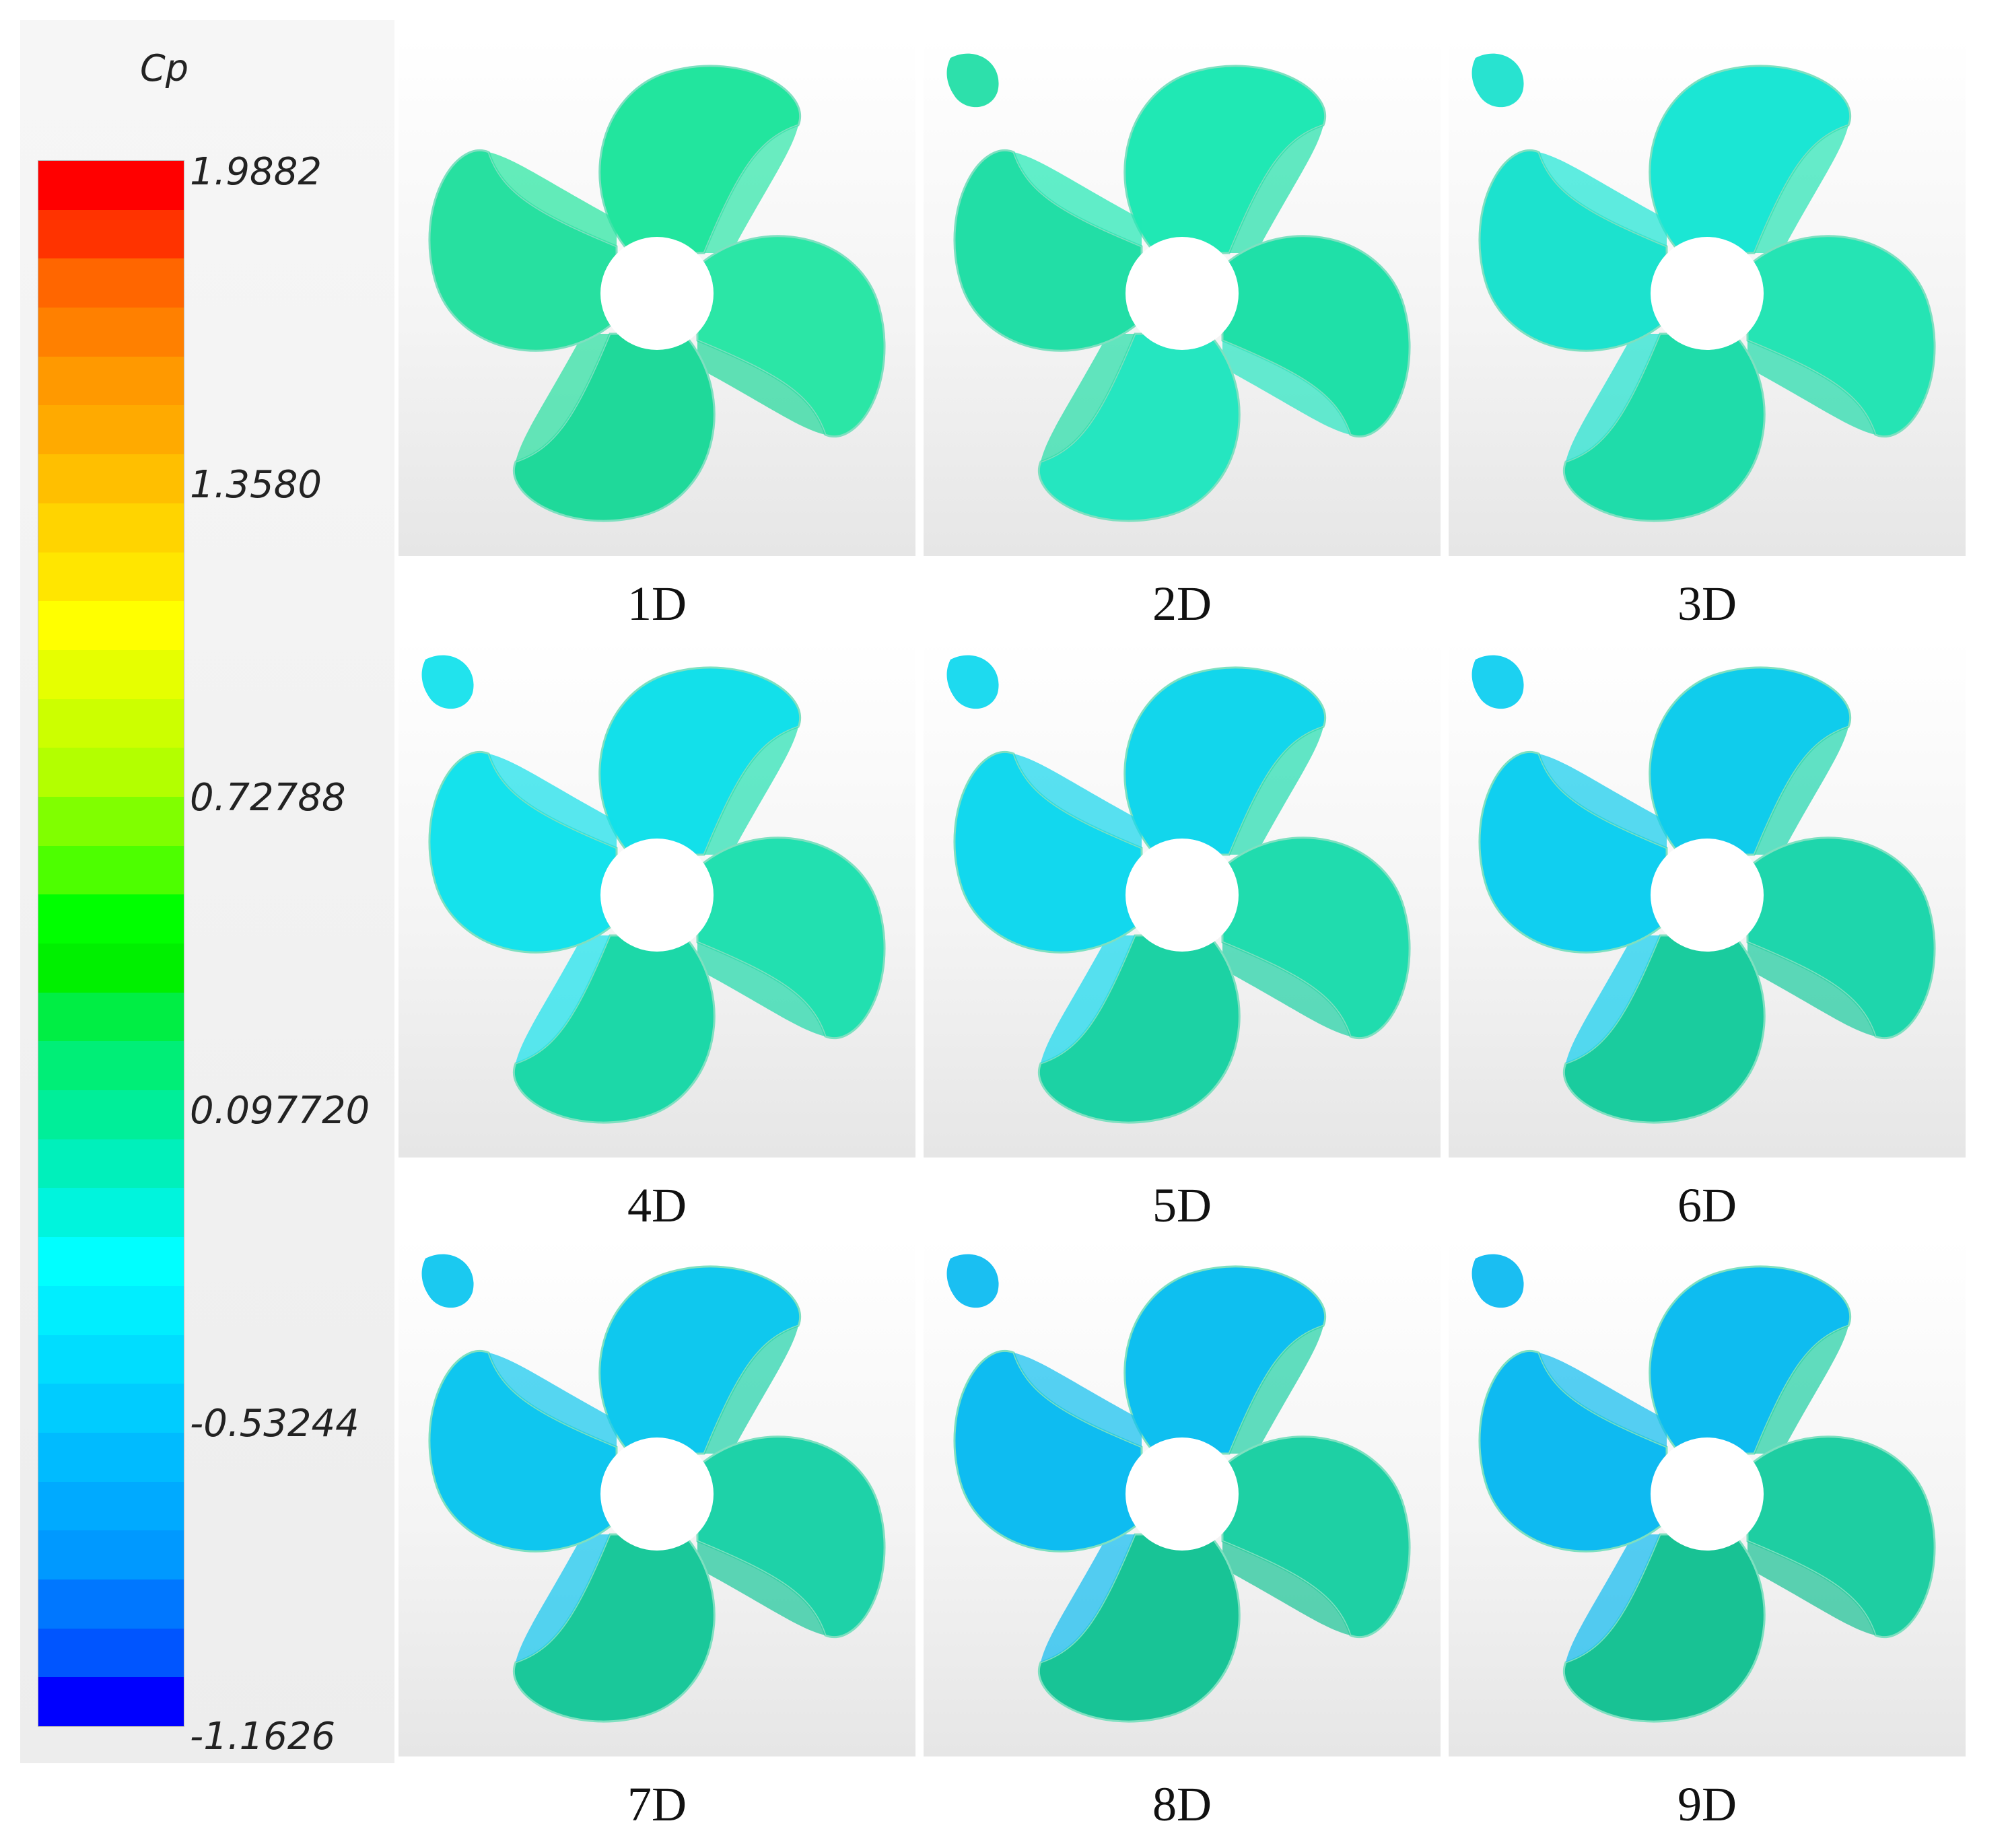 Image resolution: width=2008 pixels, height=1848 pixels. What do you see at coordinates (263, 1737) in the screenshot?
I see `legend-tick-6: -1.1626` at bounding box center [263, 1737].